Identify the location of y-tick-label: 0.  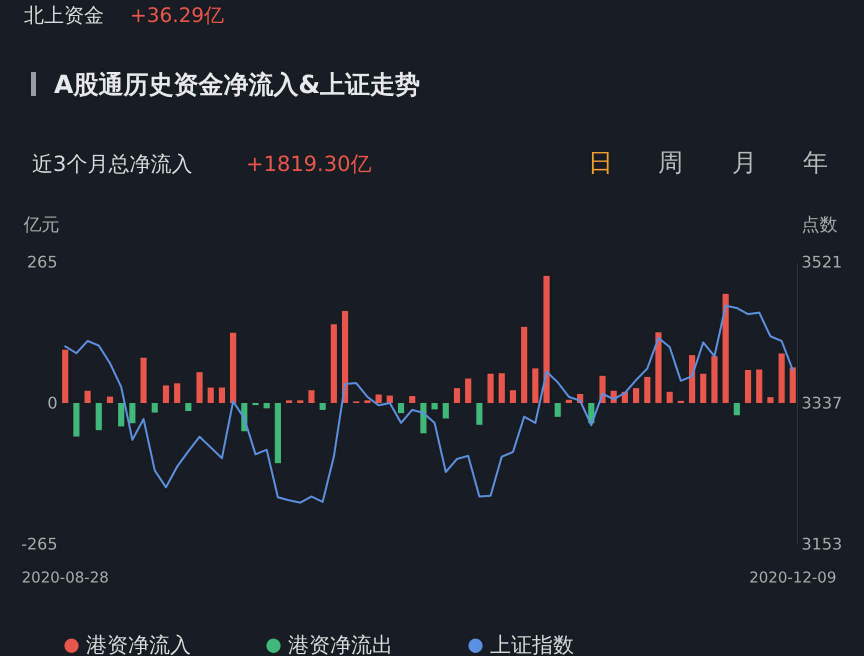
(52, 403).